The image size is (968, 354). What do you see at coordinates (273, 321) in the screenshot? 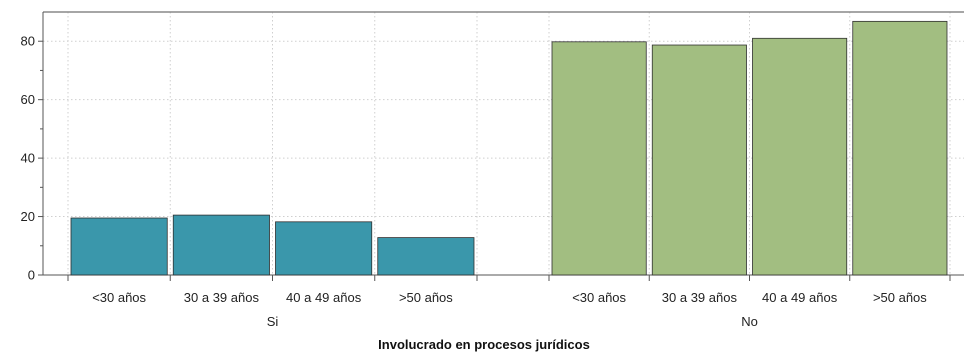
I see `panel-label-si: Si` at bounding box center [273, 321].